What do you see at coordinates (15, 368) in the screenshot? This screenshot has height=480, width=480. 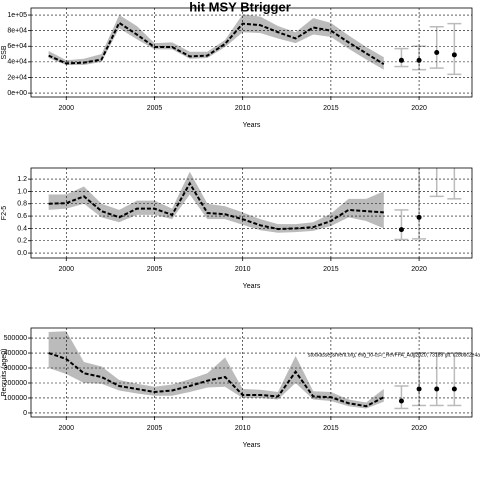 I see `y-tick-label: 300000` at bounding box center [15, 368].